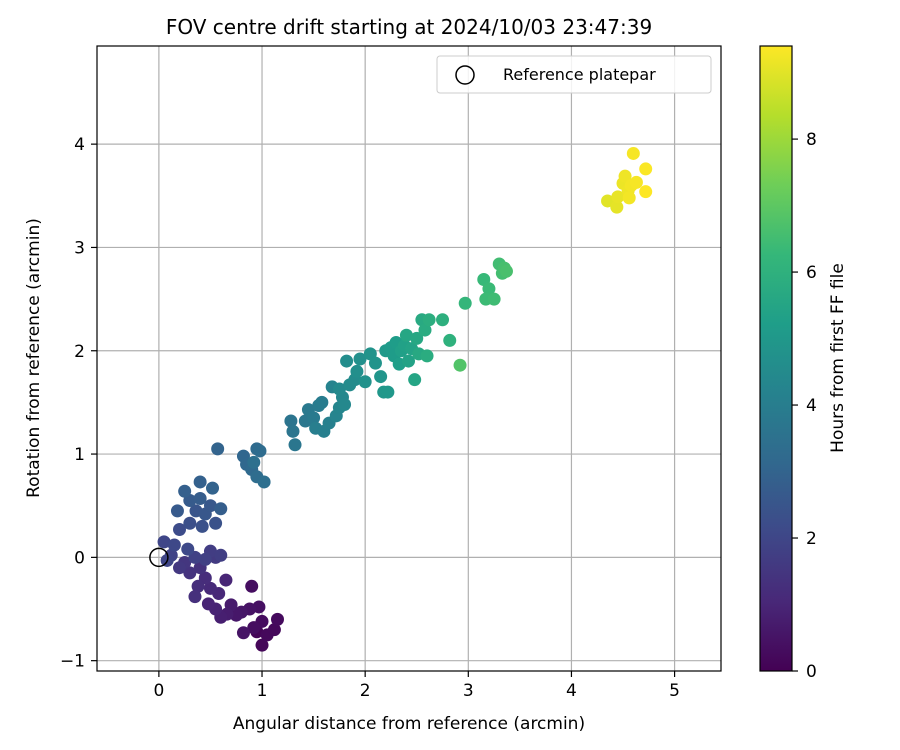 The width and height of the screenshot is (900, 750). I want to click on colorbar-tick-label: 0, so click(811, 672).